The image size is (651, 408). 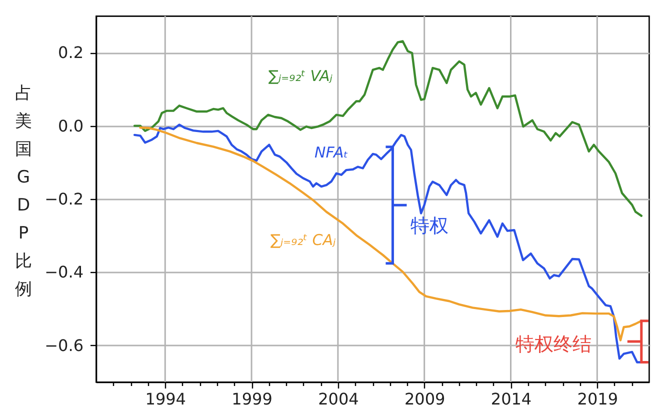 I want to click on y-axis-title: 占美国GDP比例, so click(x=23, y=192).